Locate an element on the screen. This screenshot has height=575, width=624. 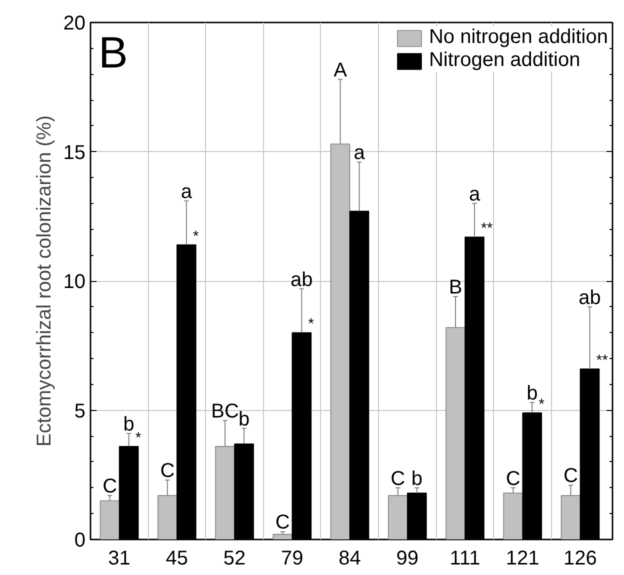
y-tick-label: 5 is located at coordinates (80, 411).